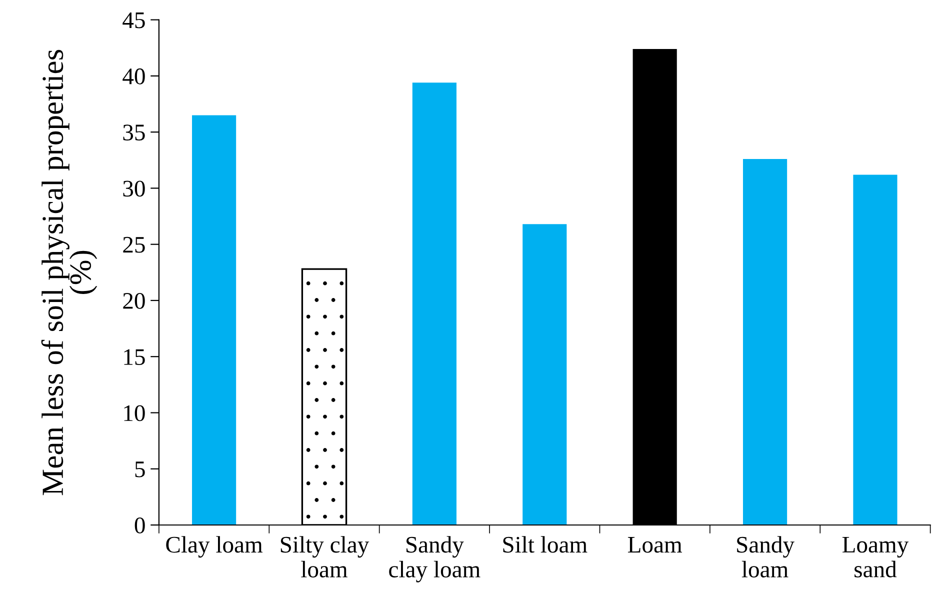  I want to click on y-tick-label: 45, so click(133, 20).